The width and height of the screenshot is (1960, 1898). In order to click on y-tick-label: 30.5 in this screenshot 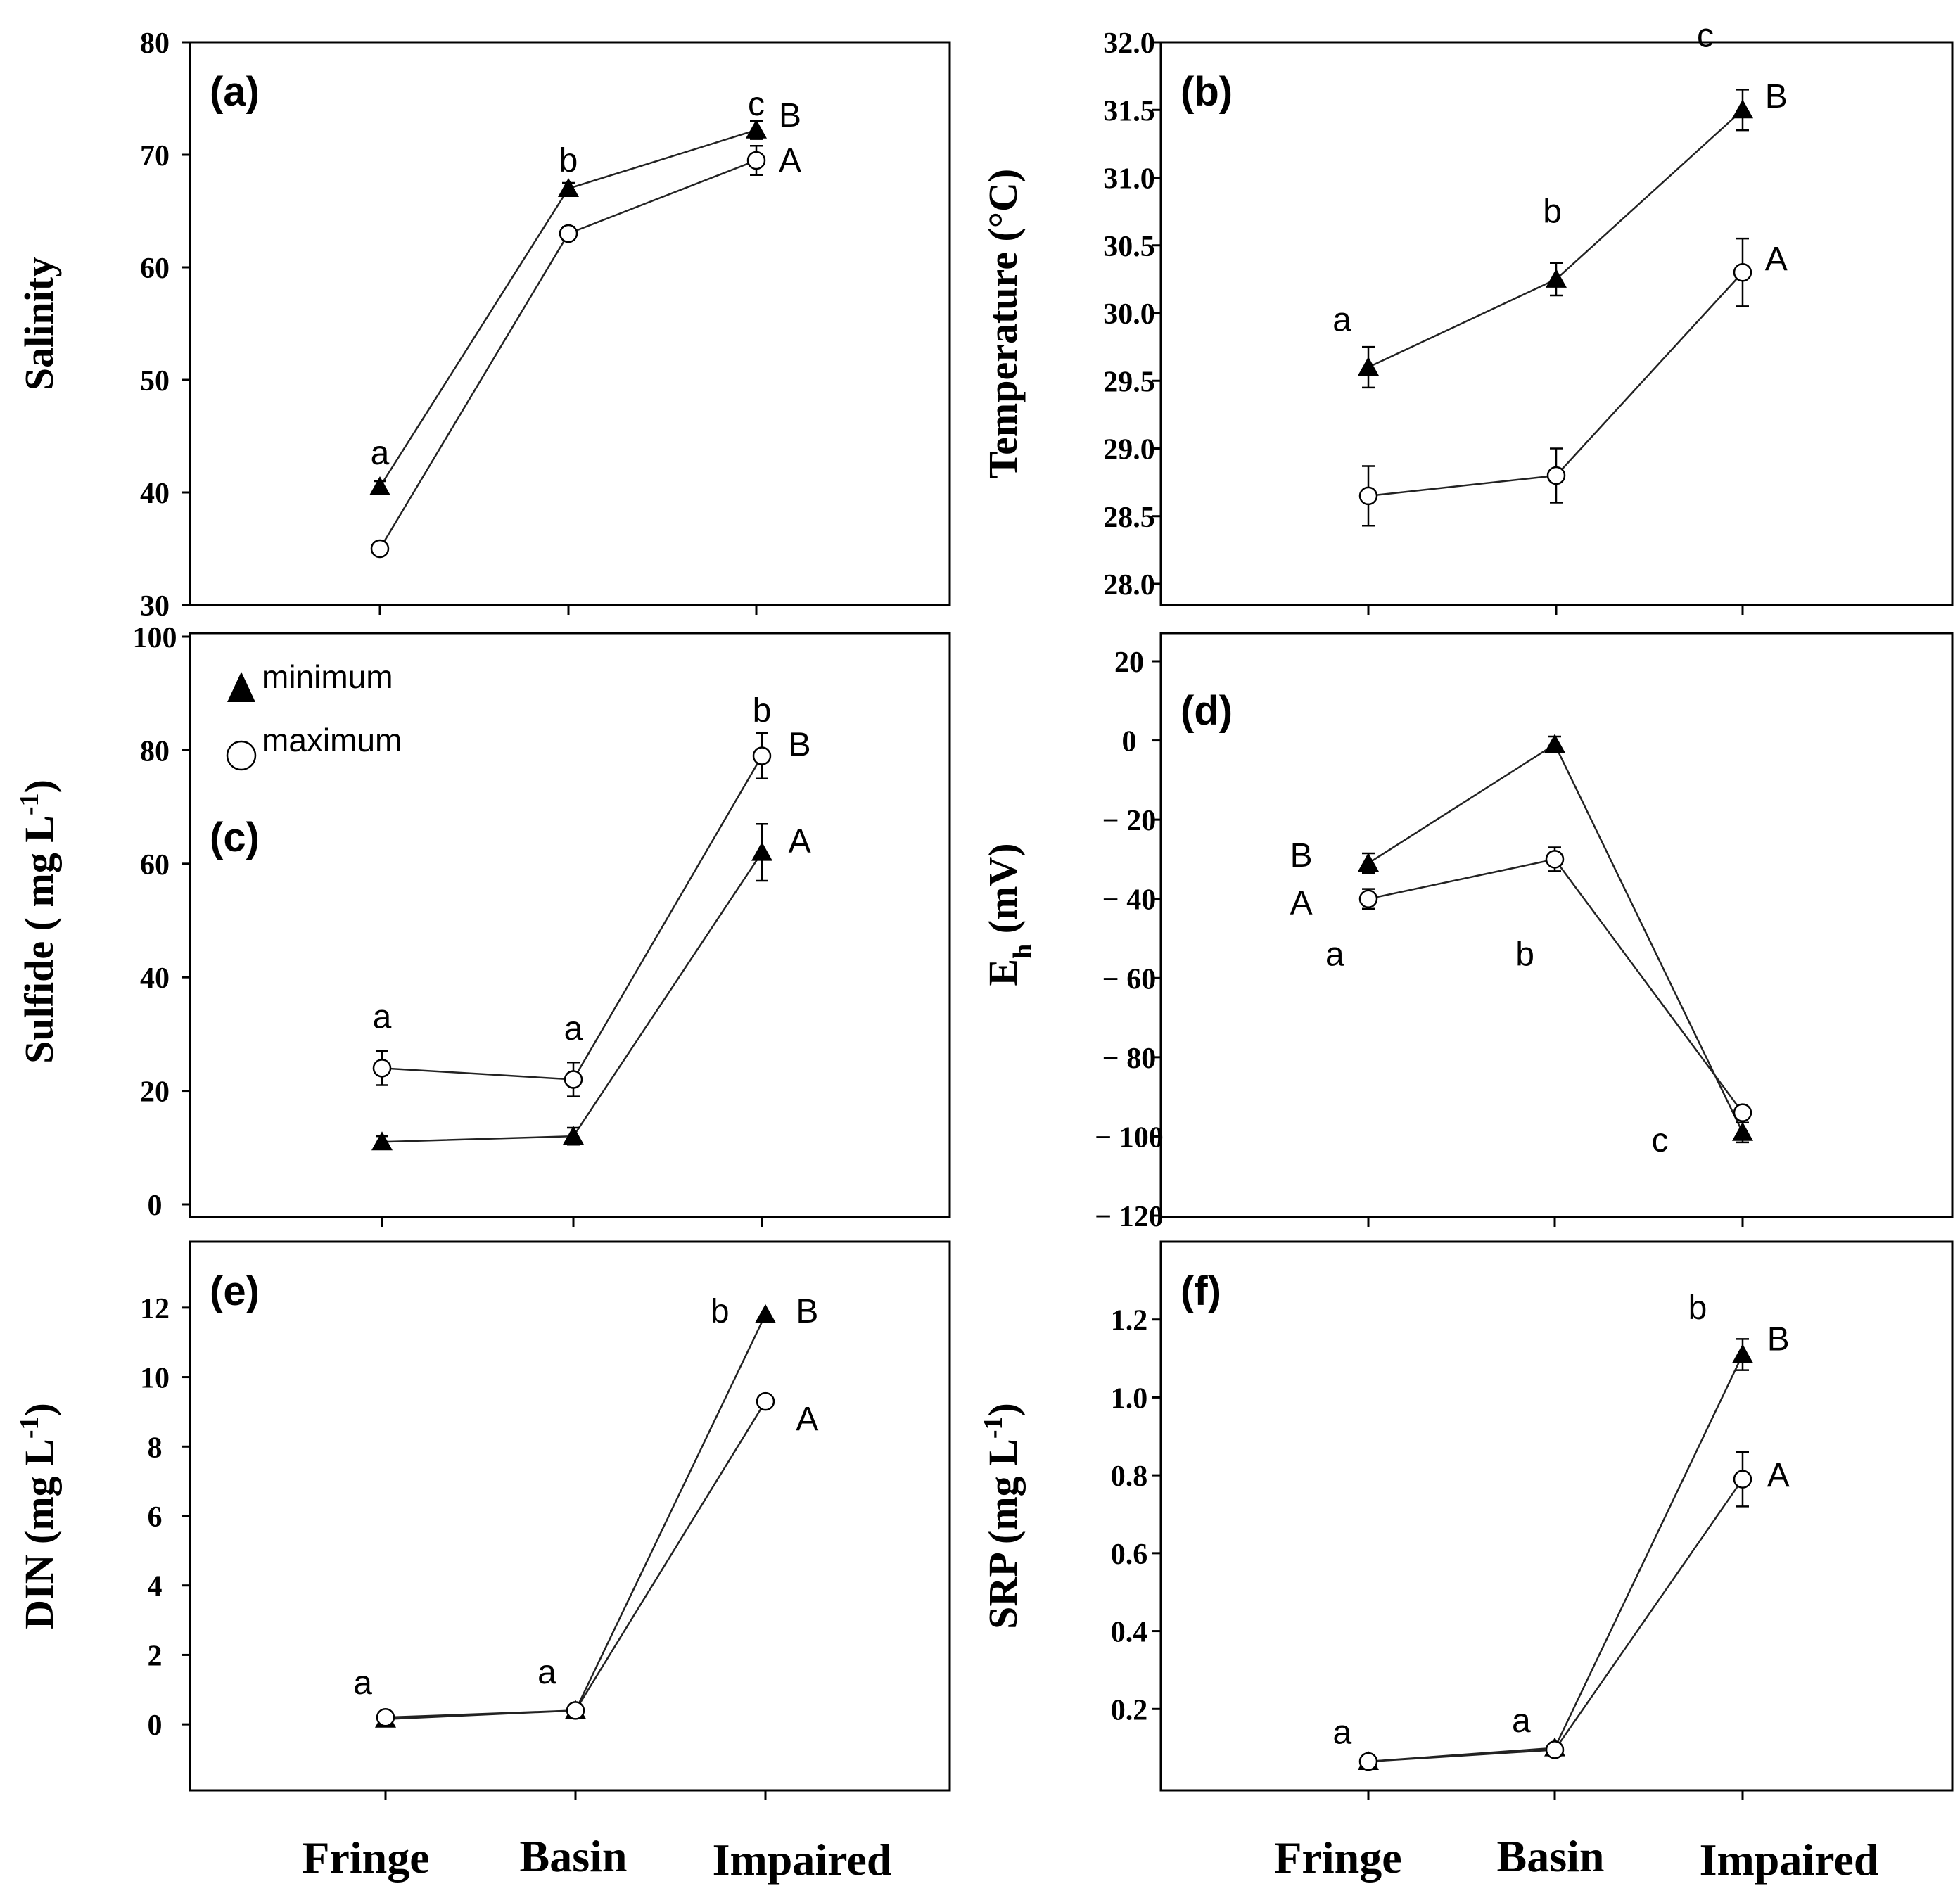, I will do `click(1129, 247)`.